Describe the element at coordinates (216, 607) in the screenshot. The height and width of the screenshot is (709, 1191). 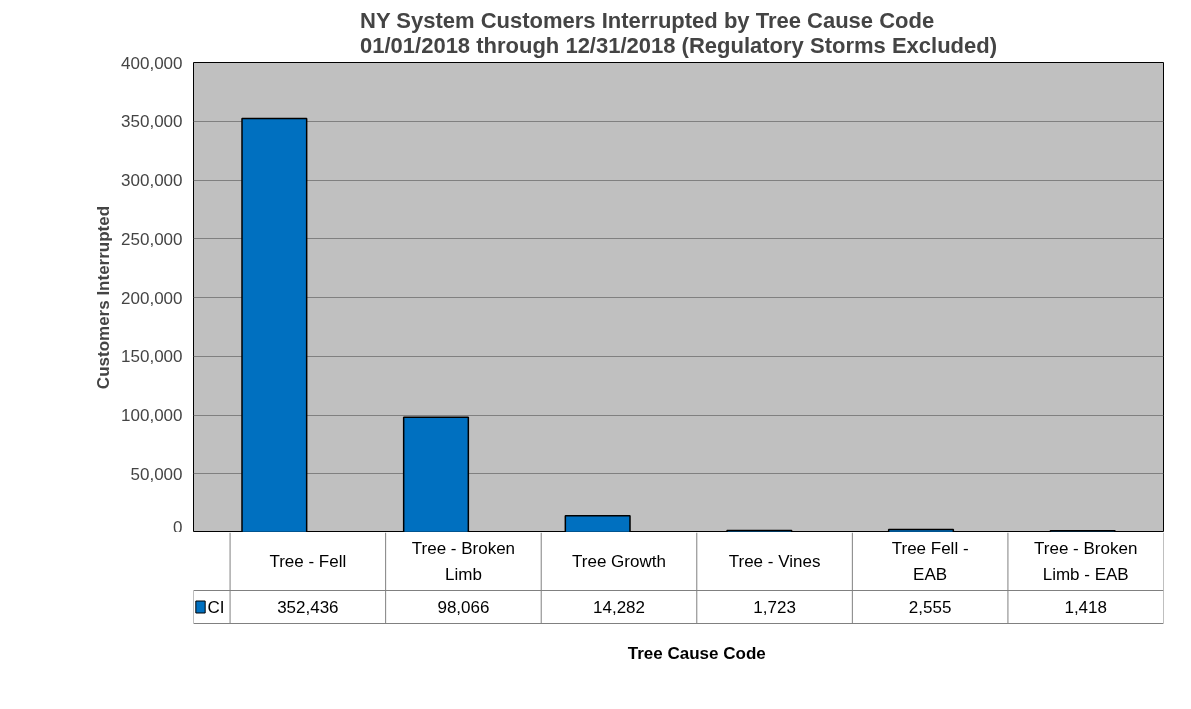
I see `legend-label: CI` at that location.